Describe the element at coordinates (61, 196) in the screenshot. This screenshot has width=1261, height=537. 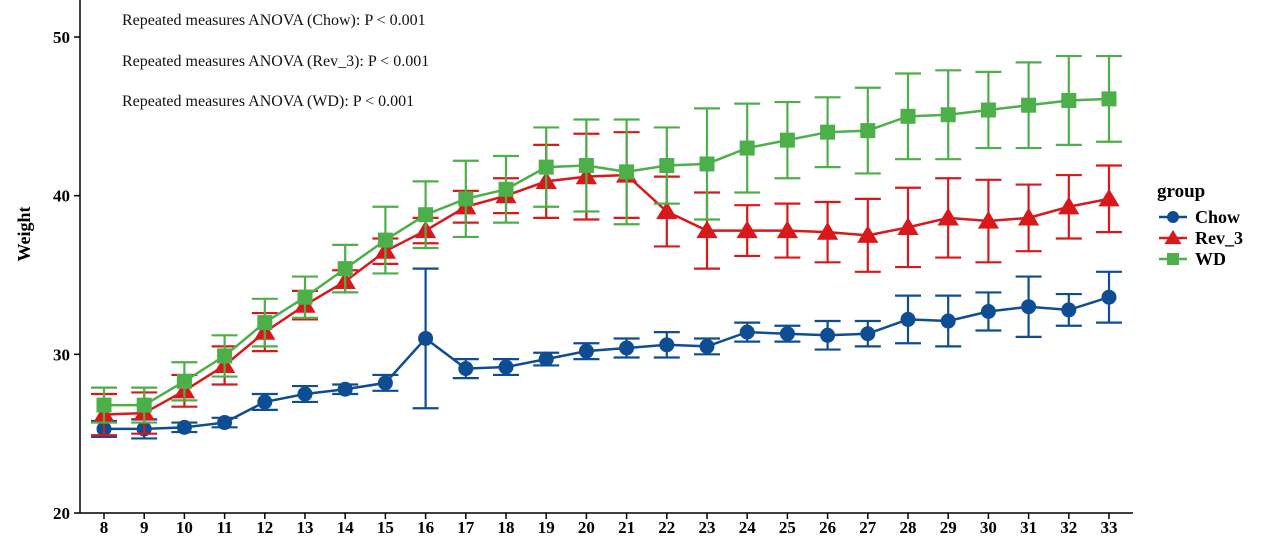
I see `y-tick-label: 40` at that location.